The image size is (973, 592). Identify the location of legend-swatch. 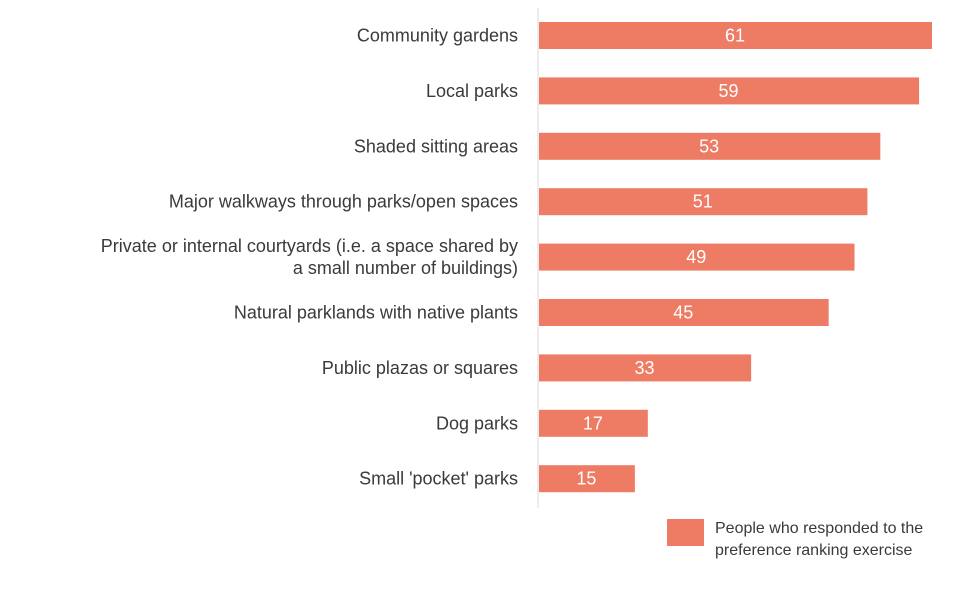
(685, 532).